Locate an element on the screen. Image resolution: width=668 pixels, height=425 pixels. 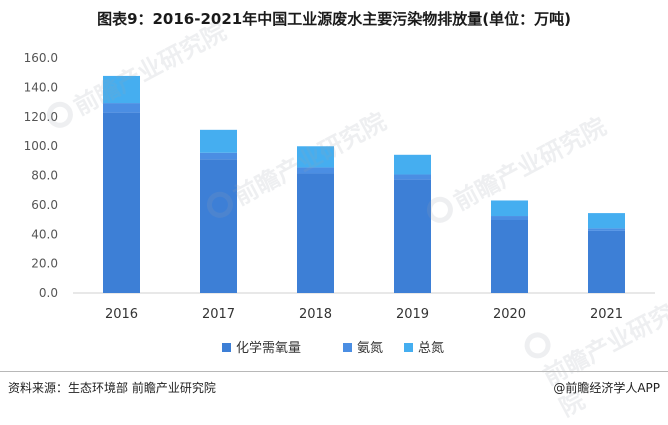
x-tick-label: 2018 is located at coordinates (315, 314).